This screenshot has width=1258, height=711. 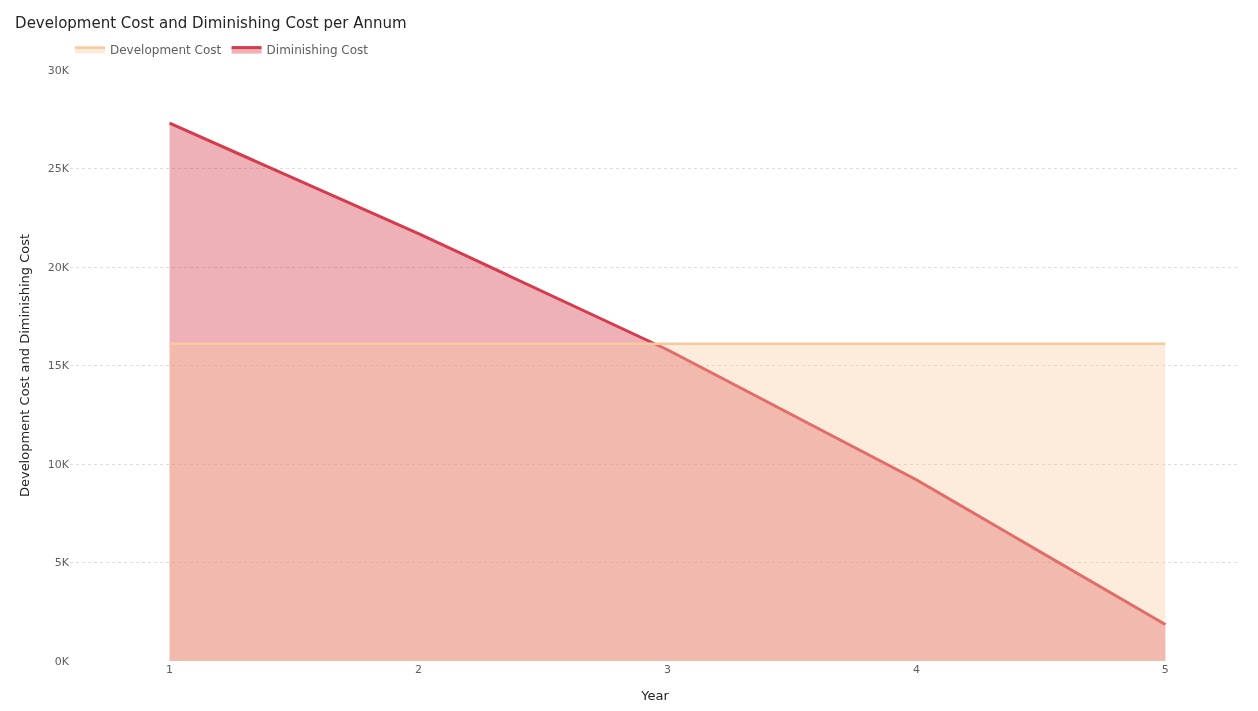 I want to click on x-tick-label: 4, so click(x=916, y=669).